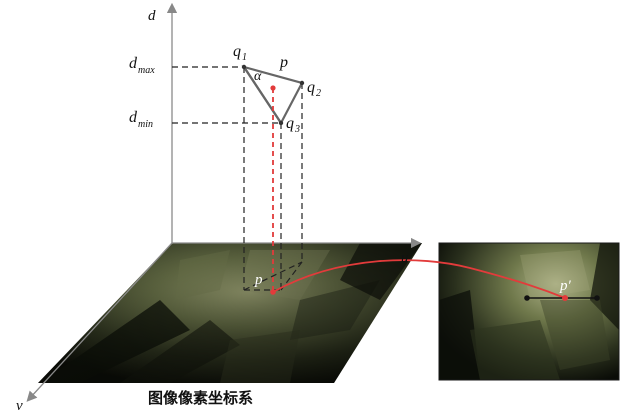  I want to click on depth-guides, so click(226, 95).